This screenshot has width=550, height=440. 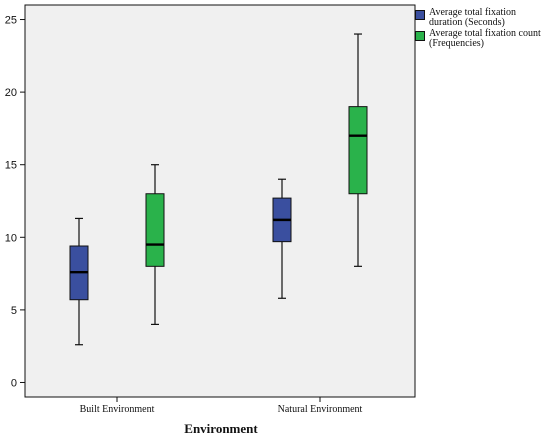 I want to click on y-tick-label: 0, so click(x=14, y=383).